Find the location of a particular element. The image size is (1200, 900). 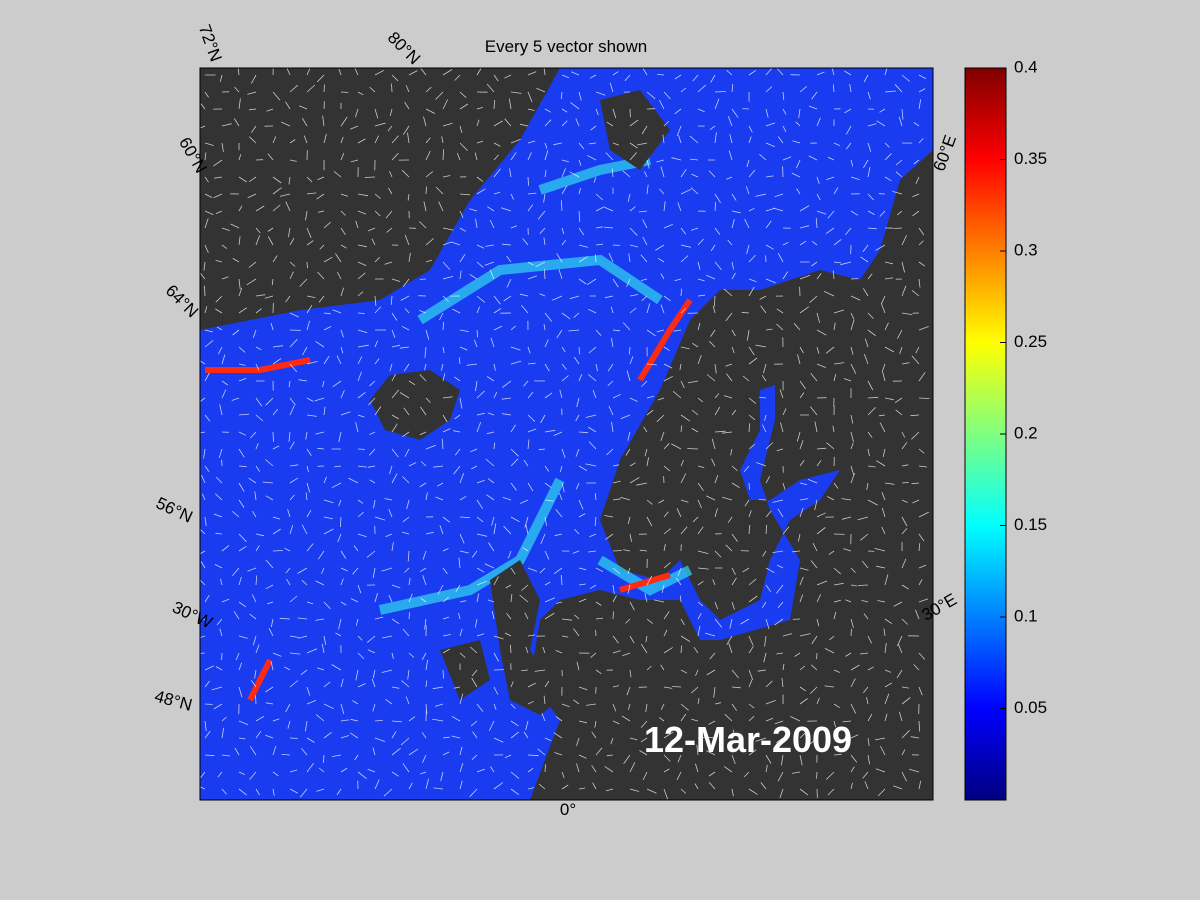

graticule-label: 0° is located at coordinates (568, 809).